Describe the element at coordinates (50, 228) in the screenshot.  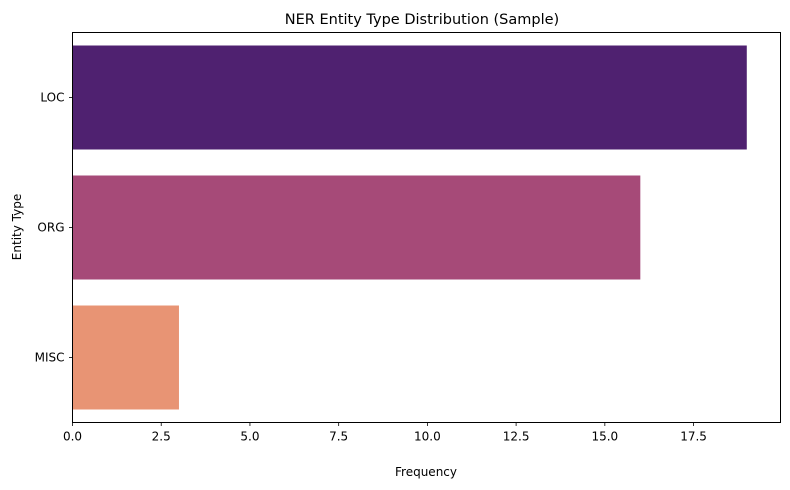
I see `y-tick-label: ORG` at that location.